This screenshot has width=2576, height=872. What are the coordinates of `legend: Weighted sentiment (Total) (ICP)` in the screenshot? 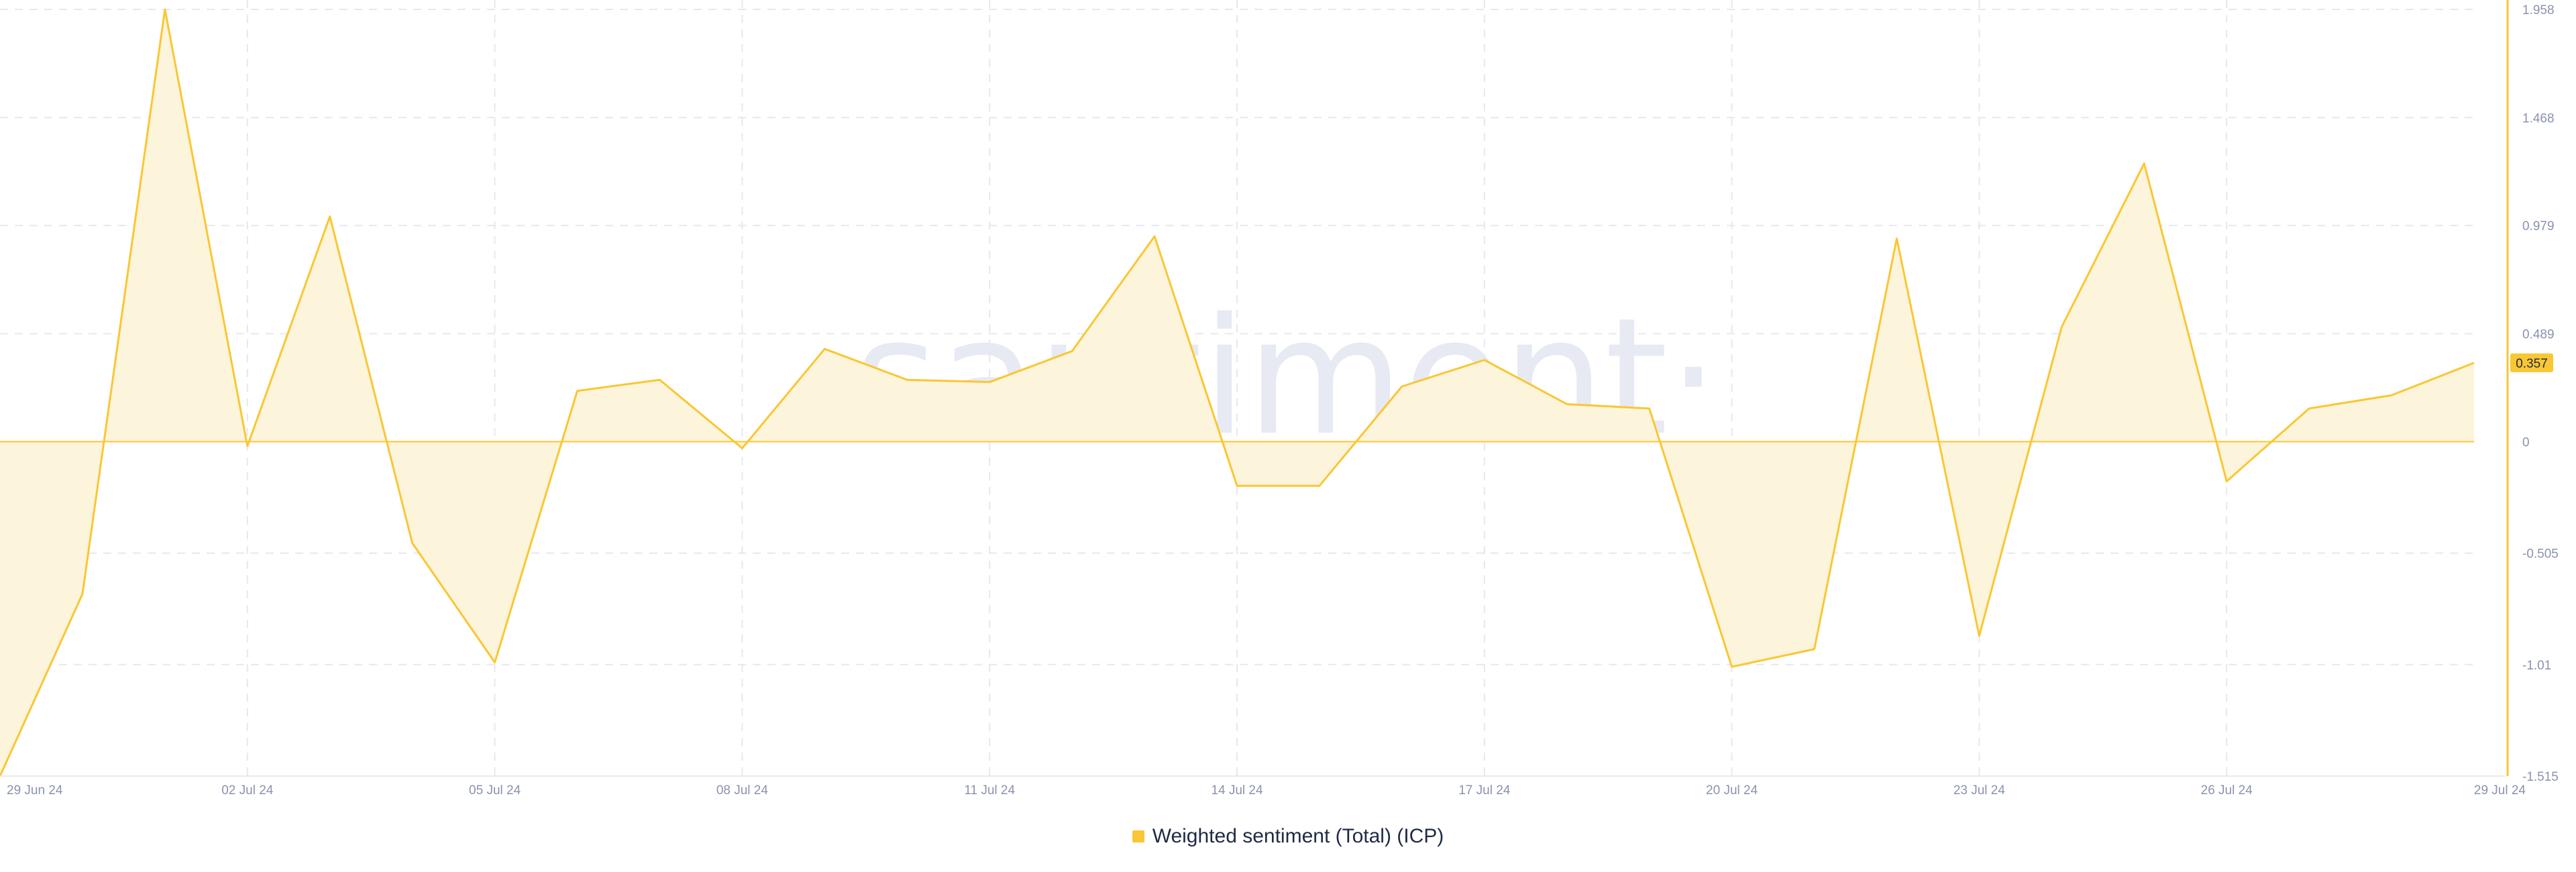 It's located at (1288, 836).